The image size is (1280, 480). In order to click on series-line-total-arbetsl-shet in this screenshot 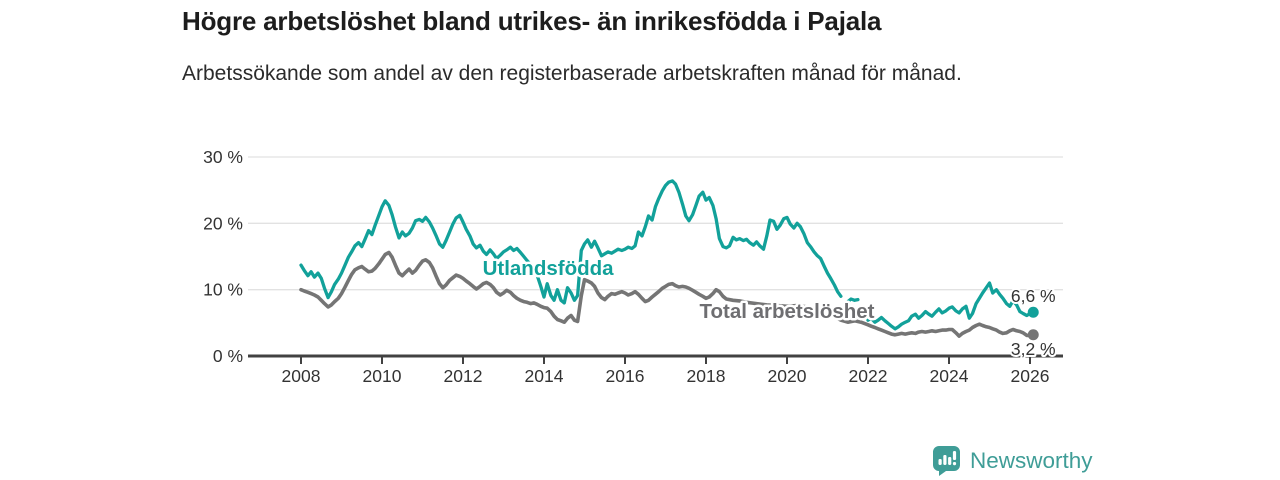, I will do `click(667, 294)`.